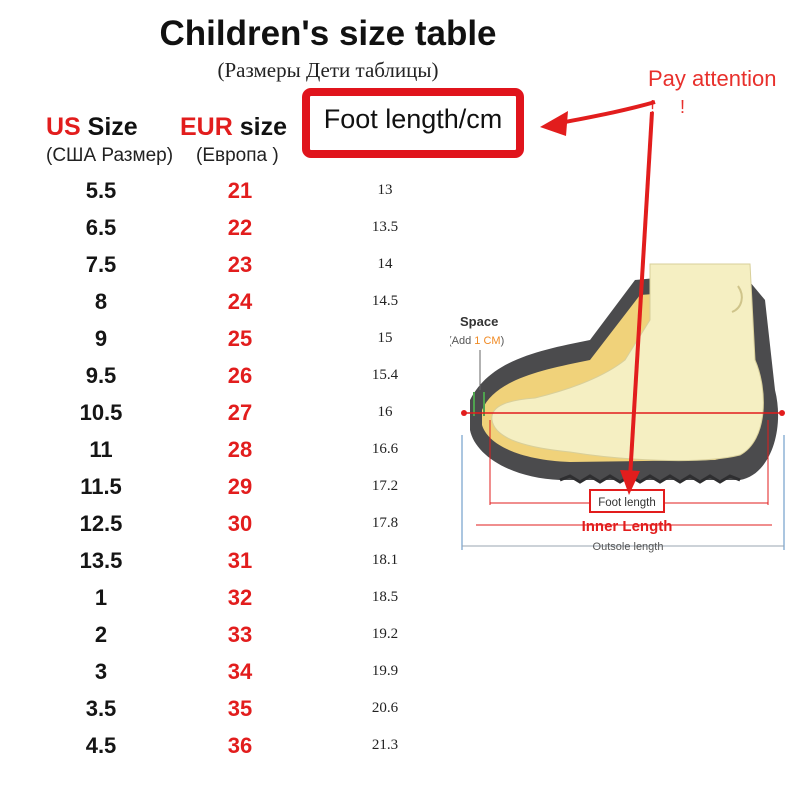 This screenshot has height=800, width=800. I want to click on foot-length-cell: 13.5, so click(385, 227).